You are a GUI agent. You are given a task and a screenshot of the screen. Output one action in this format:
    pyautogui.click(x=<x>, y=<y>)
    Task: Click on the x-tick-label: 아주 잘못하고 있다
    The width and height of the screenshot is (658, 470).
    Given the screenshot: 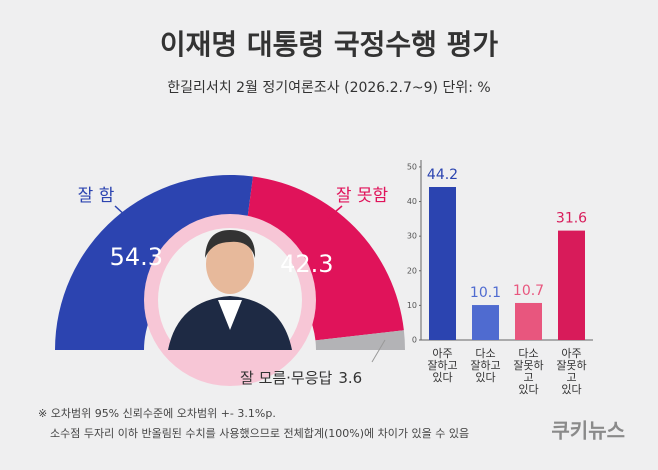 What is the action you would take?
    pyautogui.click(x=571, y=371)
    